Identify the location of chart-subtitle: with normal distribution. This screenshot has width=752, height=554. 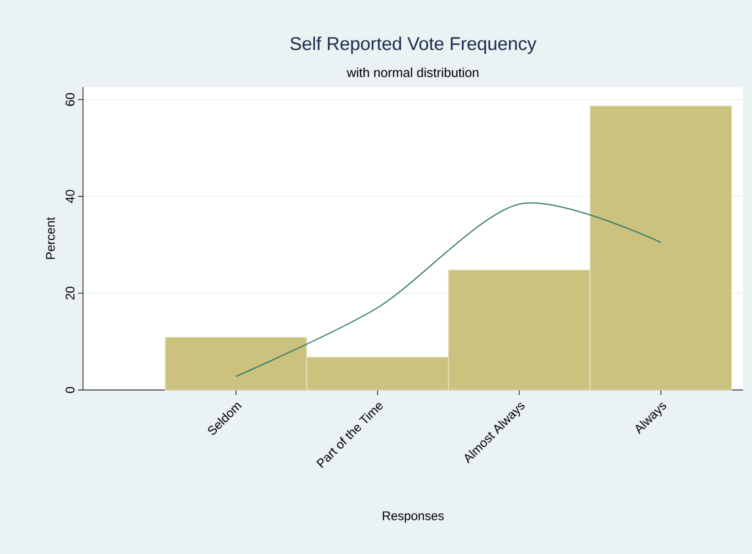
(412, 73).